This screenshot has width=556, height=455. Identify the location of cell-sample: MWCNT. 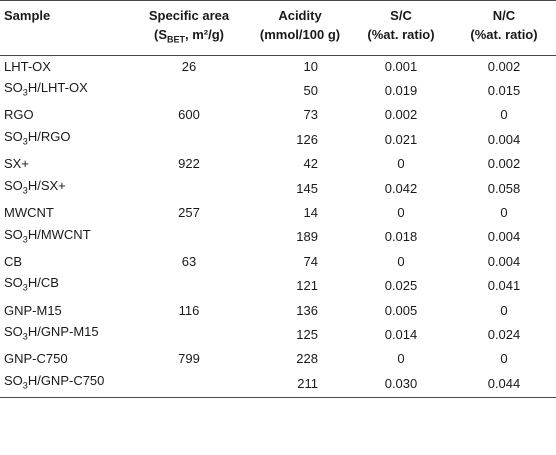
(29, 212).